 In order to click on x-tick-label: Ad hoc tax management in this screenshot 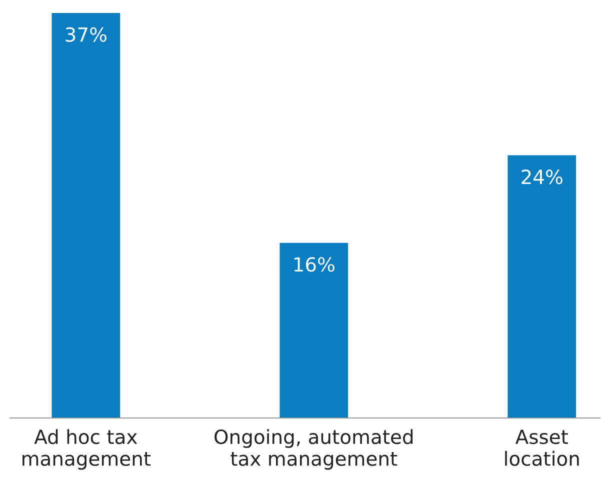, I will do `click(86, 449)`.